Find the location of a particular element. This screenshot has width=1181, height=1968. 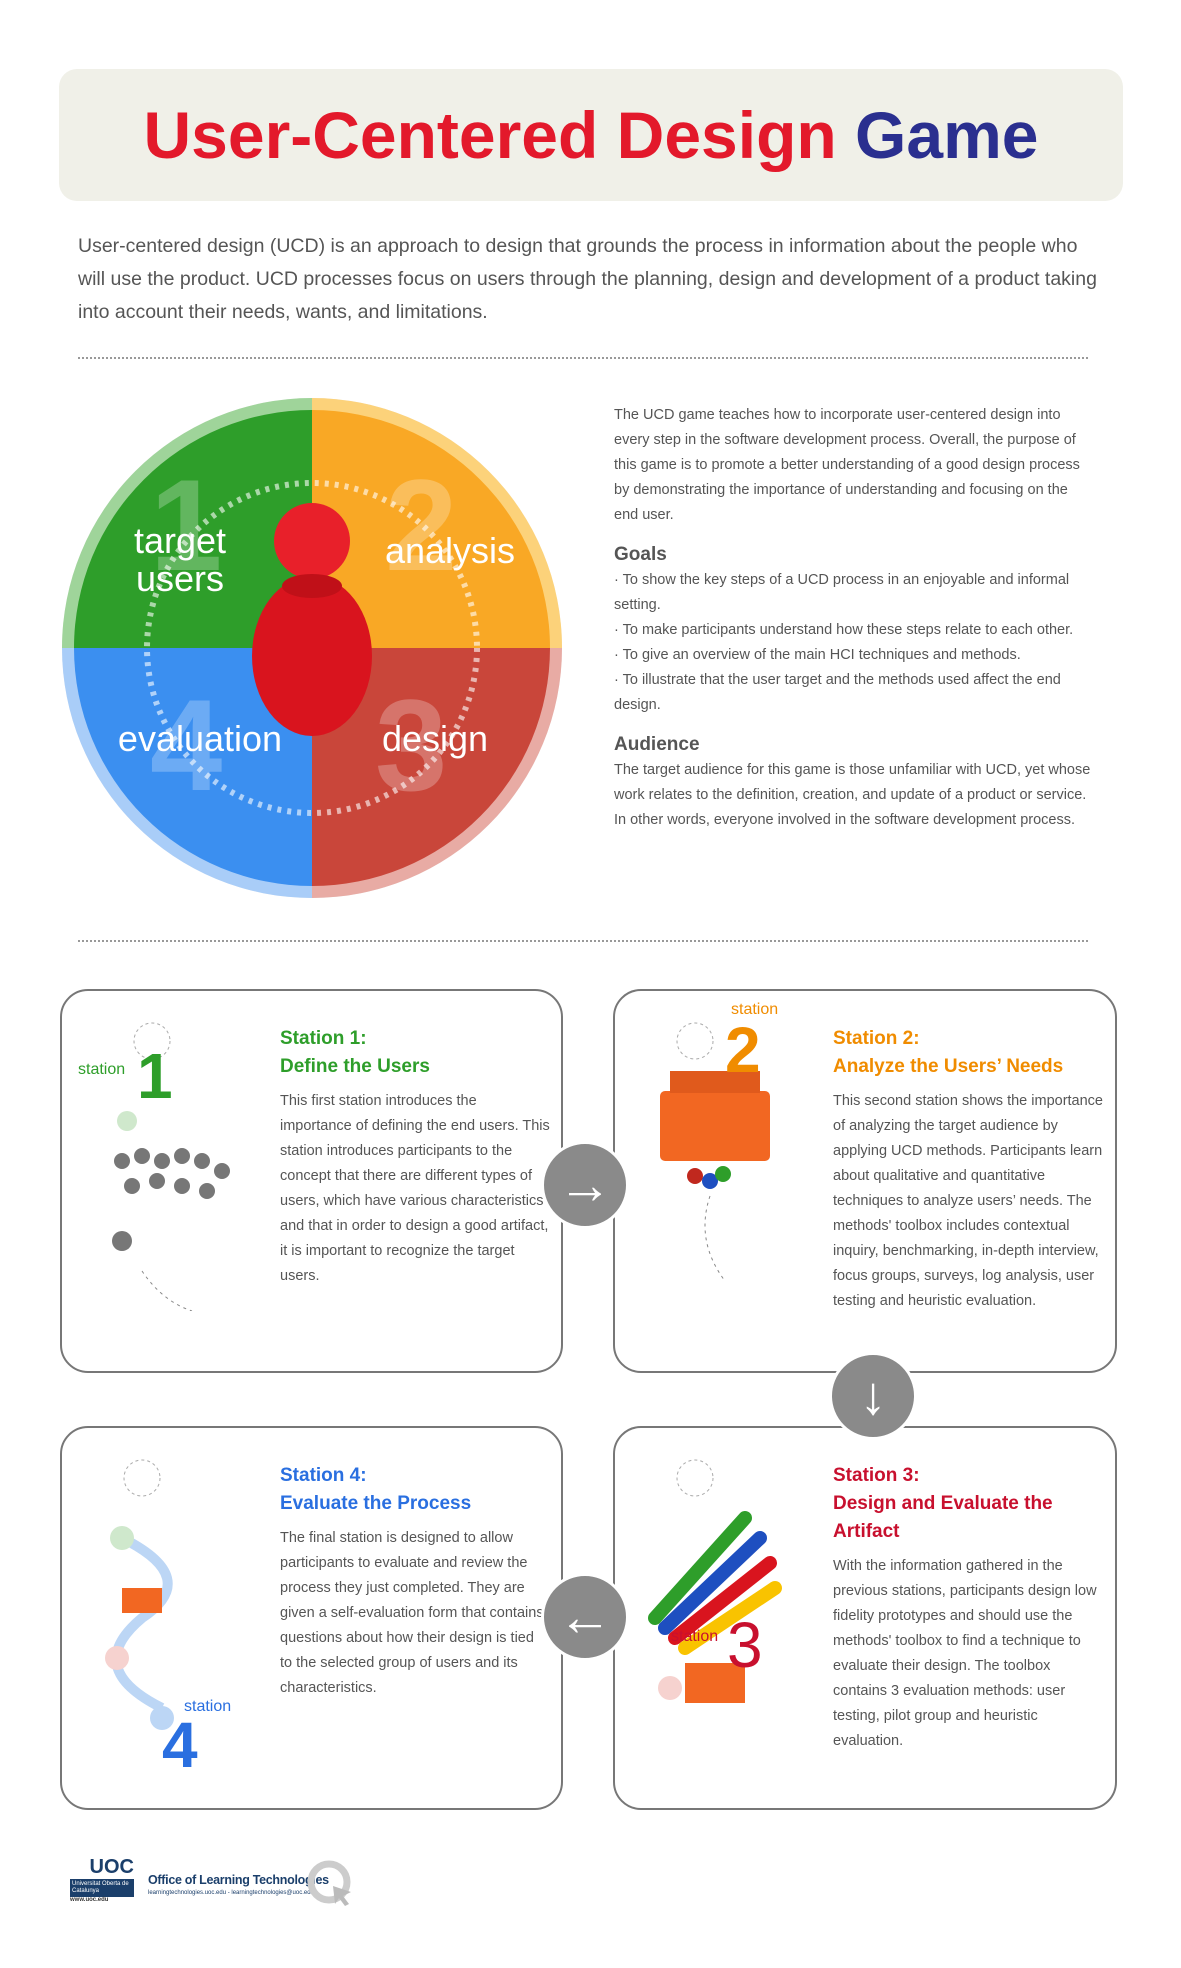

process-path-illustration is located at coordinates (139, 1594).